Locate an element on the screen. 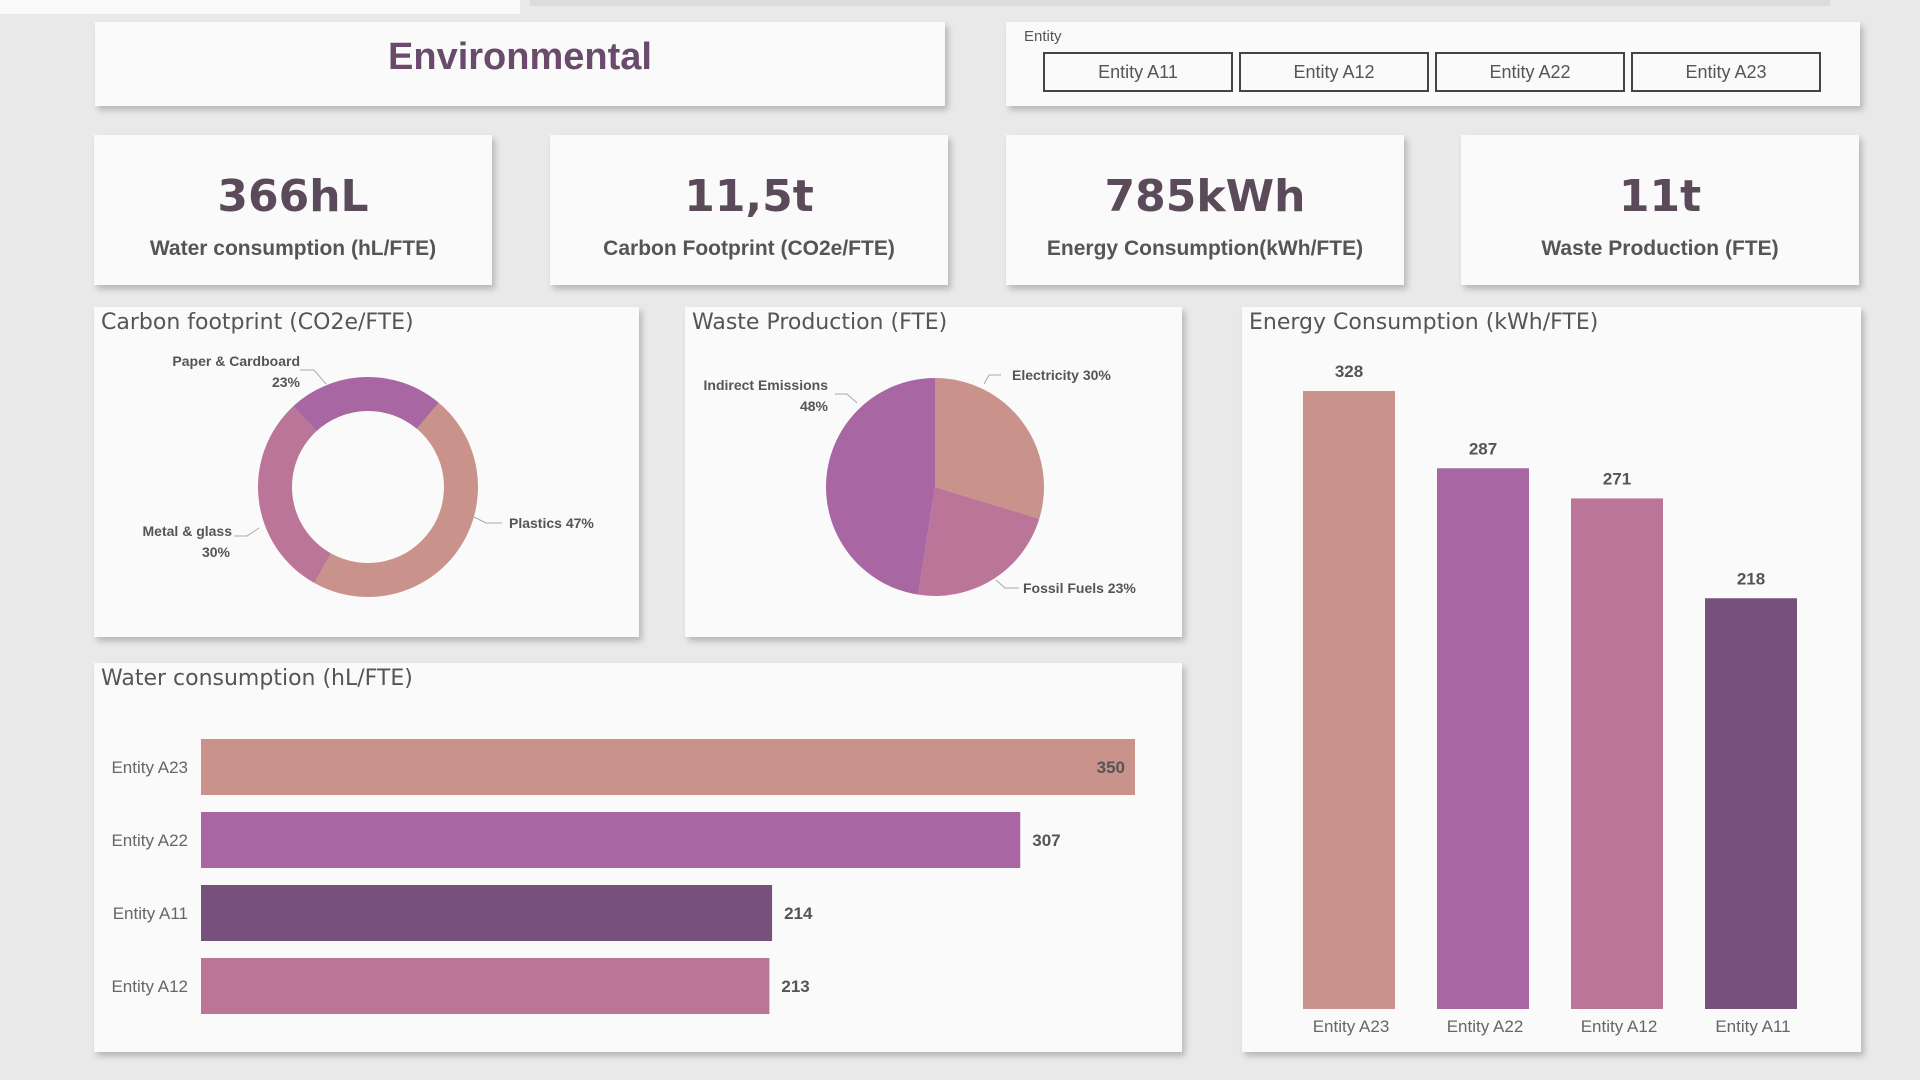  bar-value-label: 287 is located at coordinates (1483, 448).